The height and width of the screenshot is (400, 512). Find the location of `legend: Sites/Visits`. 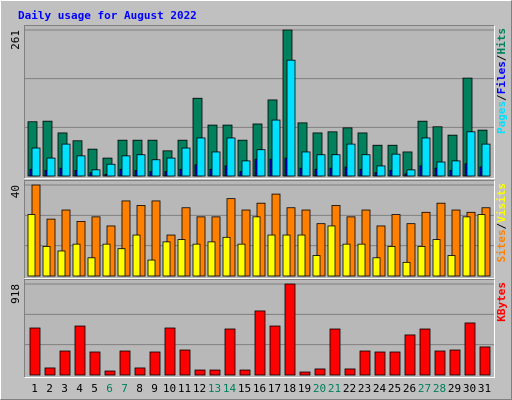

legend: Sites/Visits is located at coordinates (501, 223).